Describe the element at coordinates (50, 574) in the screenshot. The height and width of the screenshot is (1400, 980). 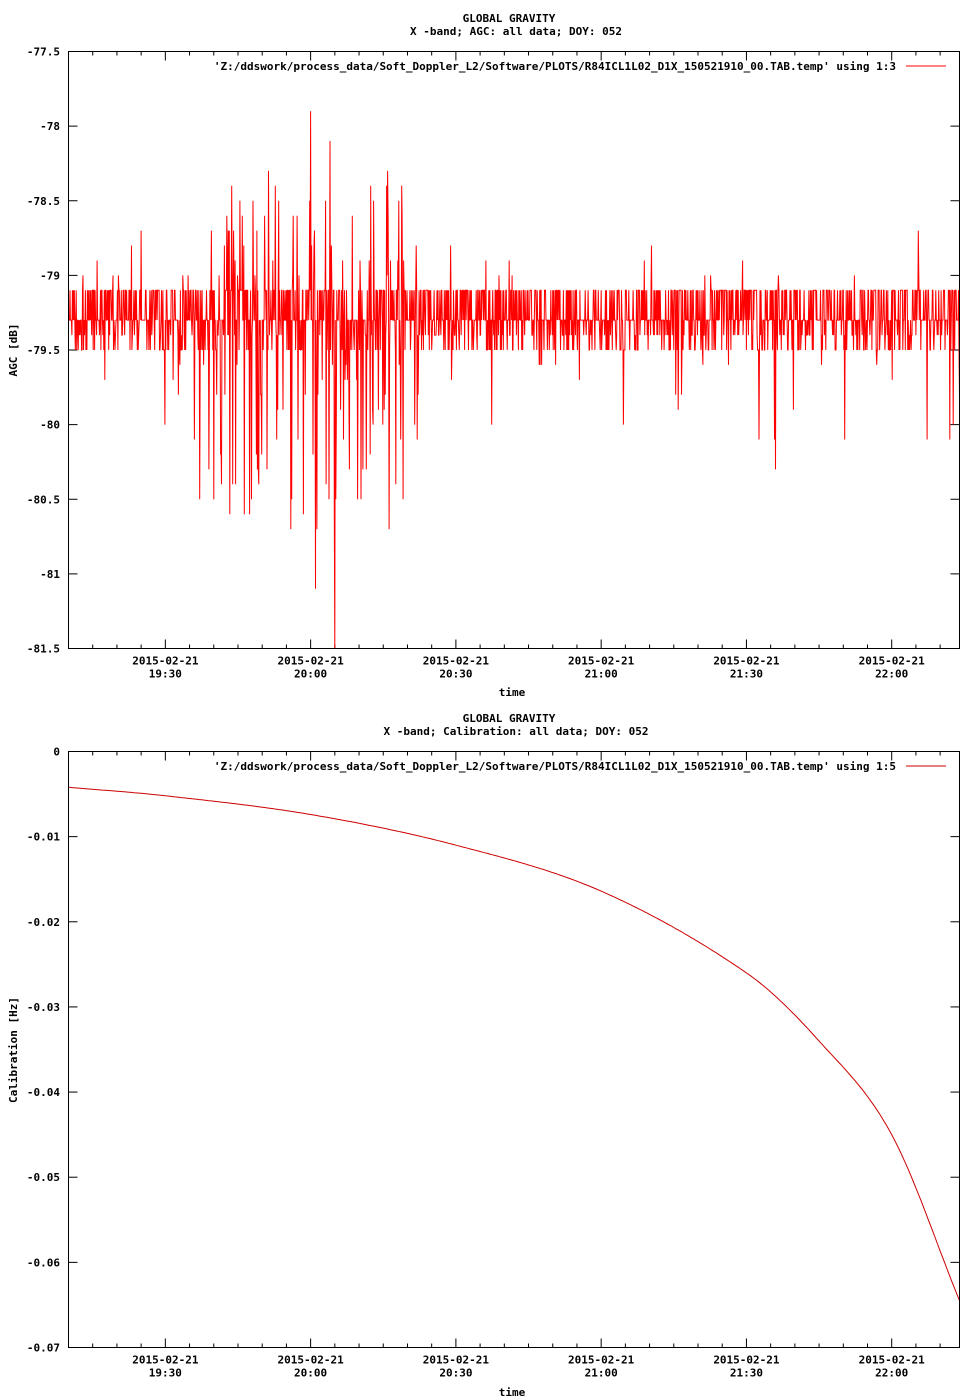
I see `agc-y-tick-label: -81` at that location.